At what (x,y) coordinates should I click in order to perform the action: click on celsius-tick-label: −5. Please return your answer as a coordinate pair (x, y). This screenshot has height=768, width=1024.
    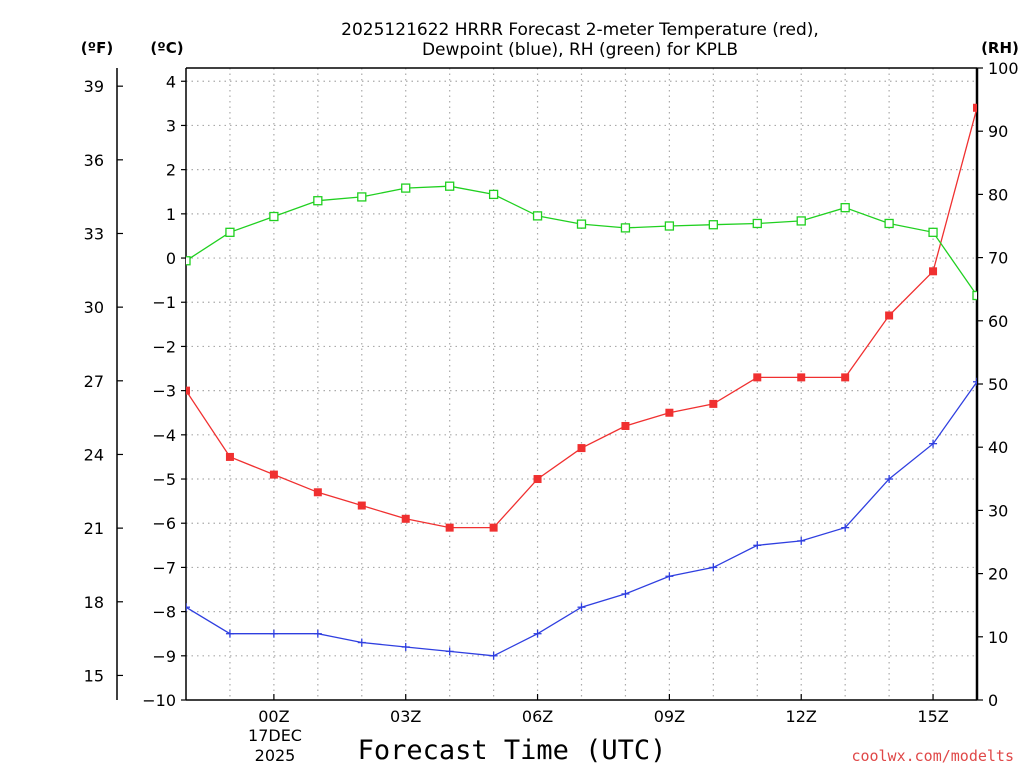
    Looking at the image, I should click on (164, 479).